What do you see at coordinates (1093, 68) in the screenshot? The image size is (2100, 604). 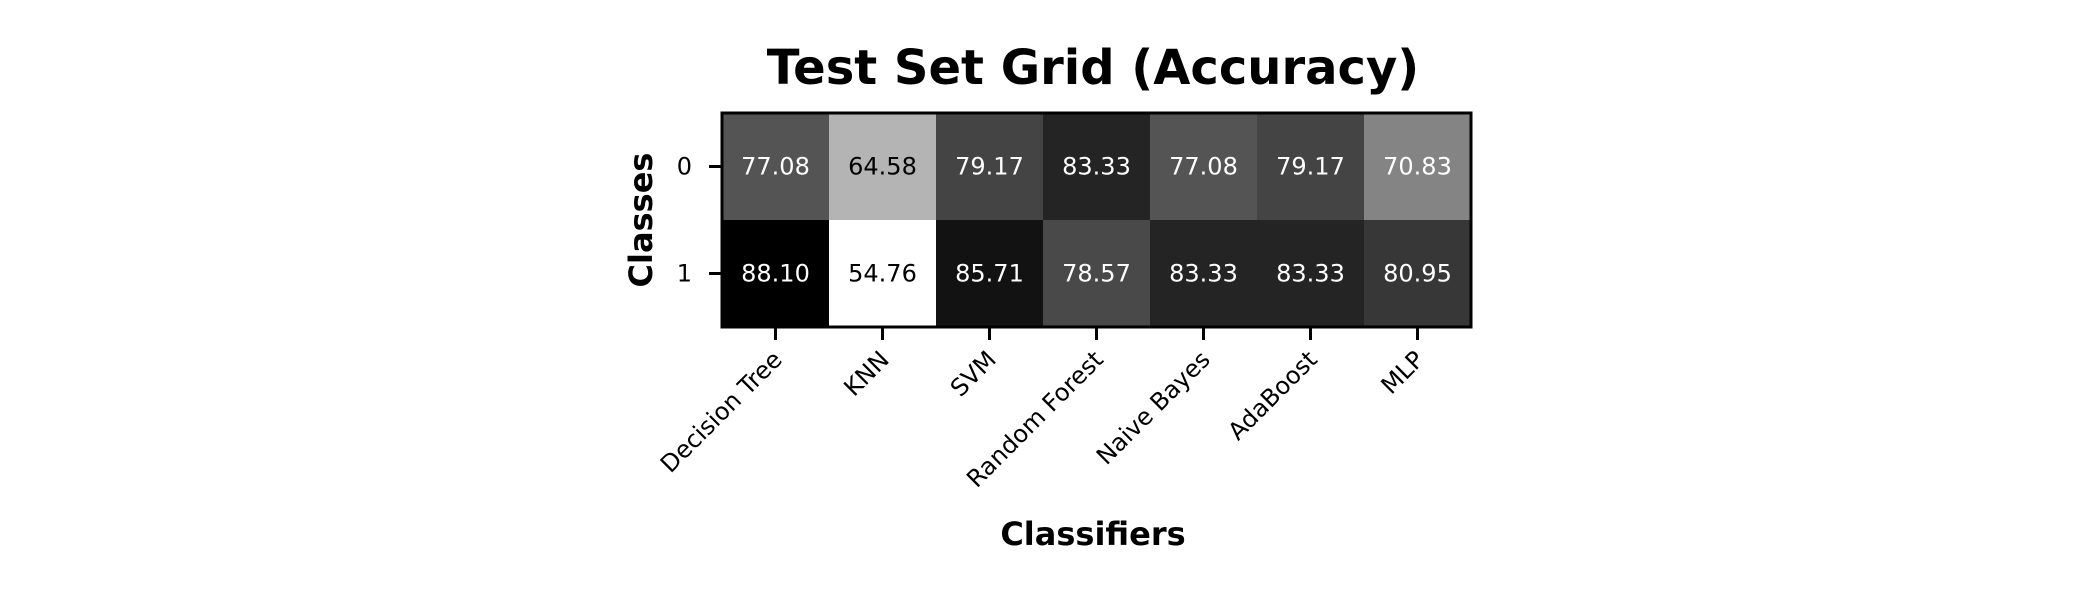 I see `chart-title: Test Set Grid (Accuracy)` at bounding box center [1093, 68].